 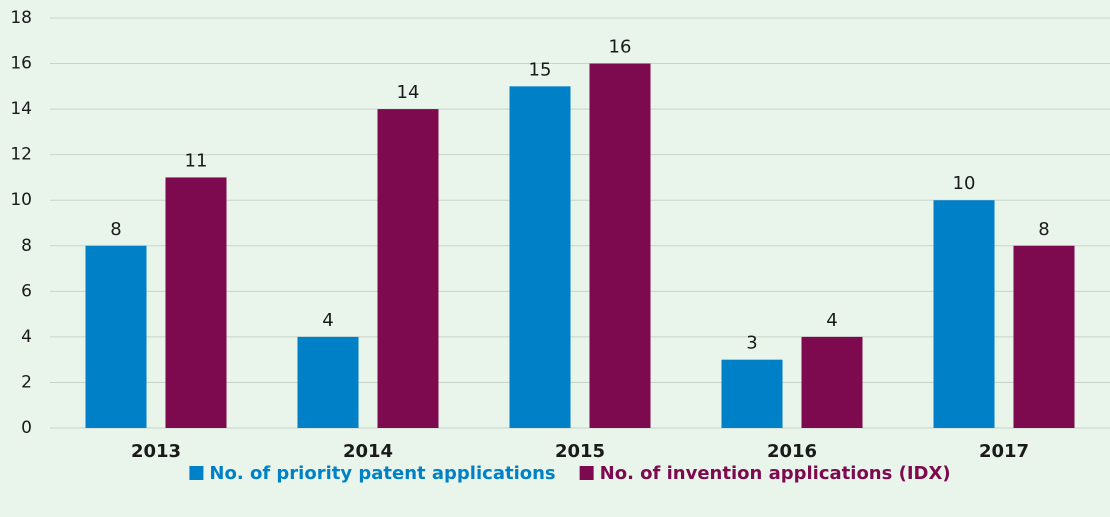 What do you see at coordinates (964, 183) in the screenshot?
I see `data-label: 10` at bounding box center [964, 183].